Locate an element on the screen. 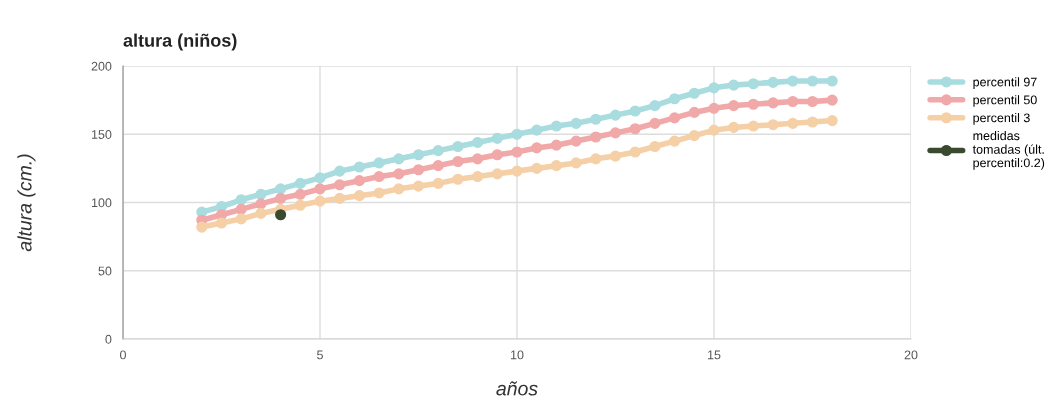  y-tick-label: 150 is located at coordinates (101, 134).